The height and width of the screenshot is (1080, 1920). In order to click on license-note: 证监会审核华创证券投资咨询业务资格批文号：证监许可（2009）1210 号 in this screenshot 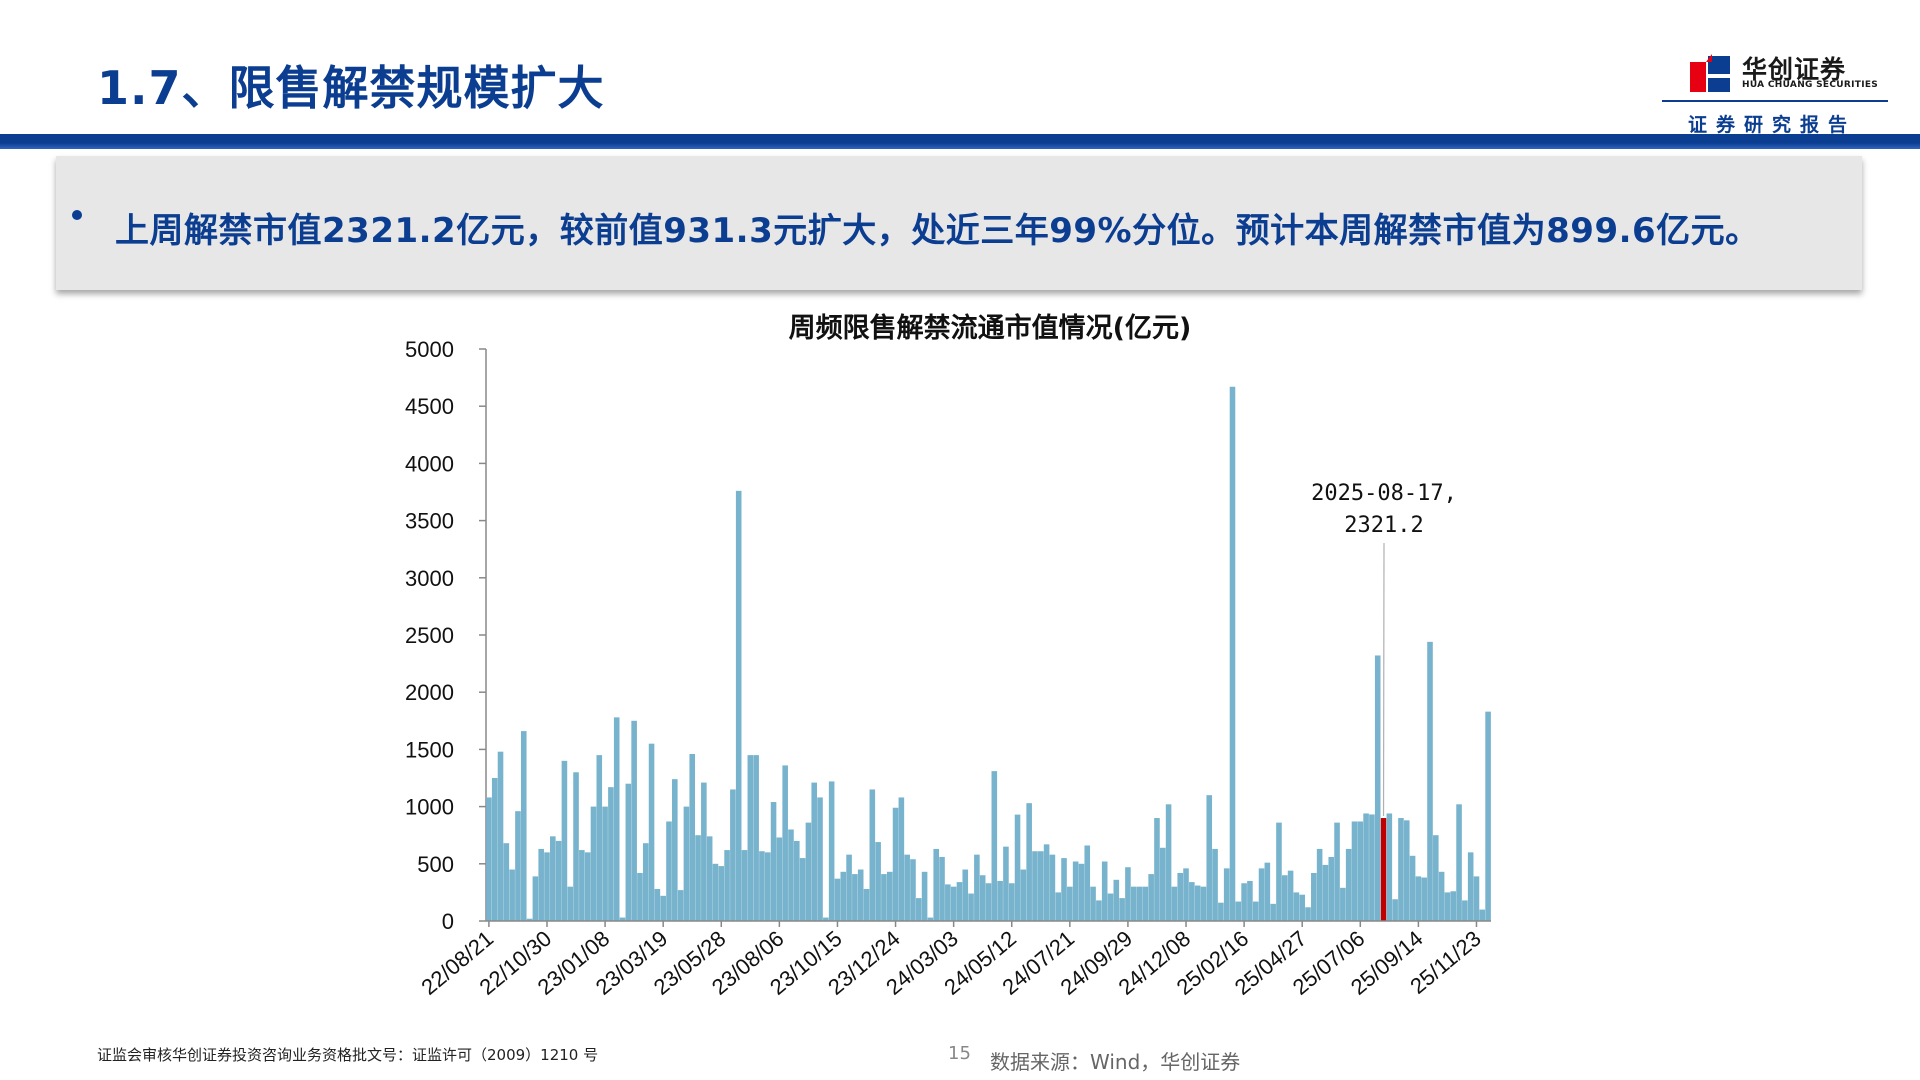, I will do `click(348, 1055)`.